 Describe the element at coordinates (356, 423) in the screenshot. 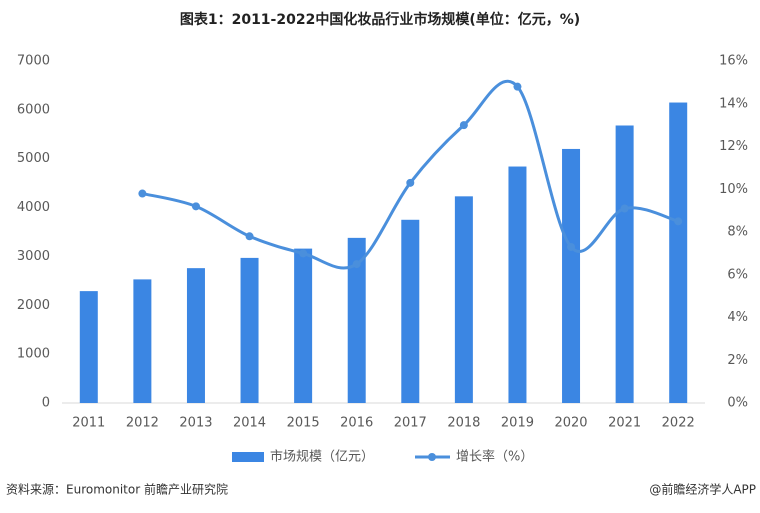

I see `x-tick-label: 2016` at that location.